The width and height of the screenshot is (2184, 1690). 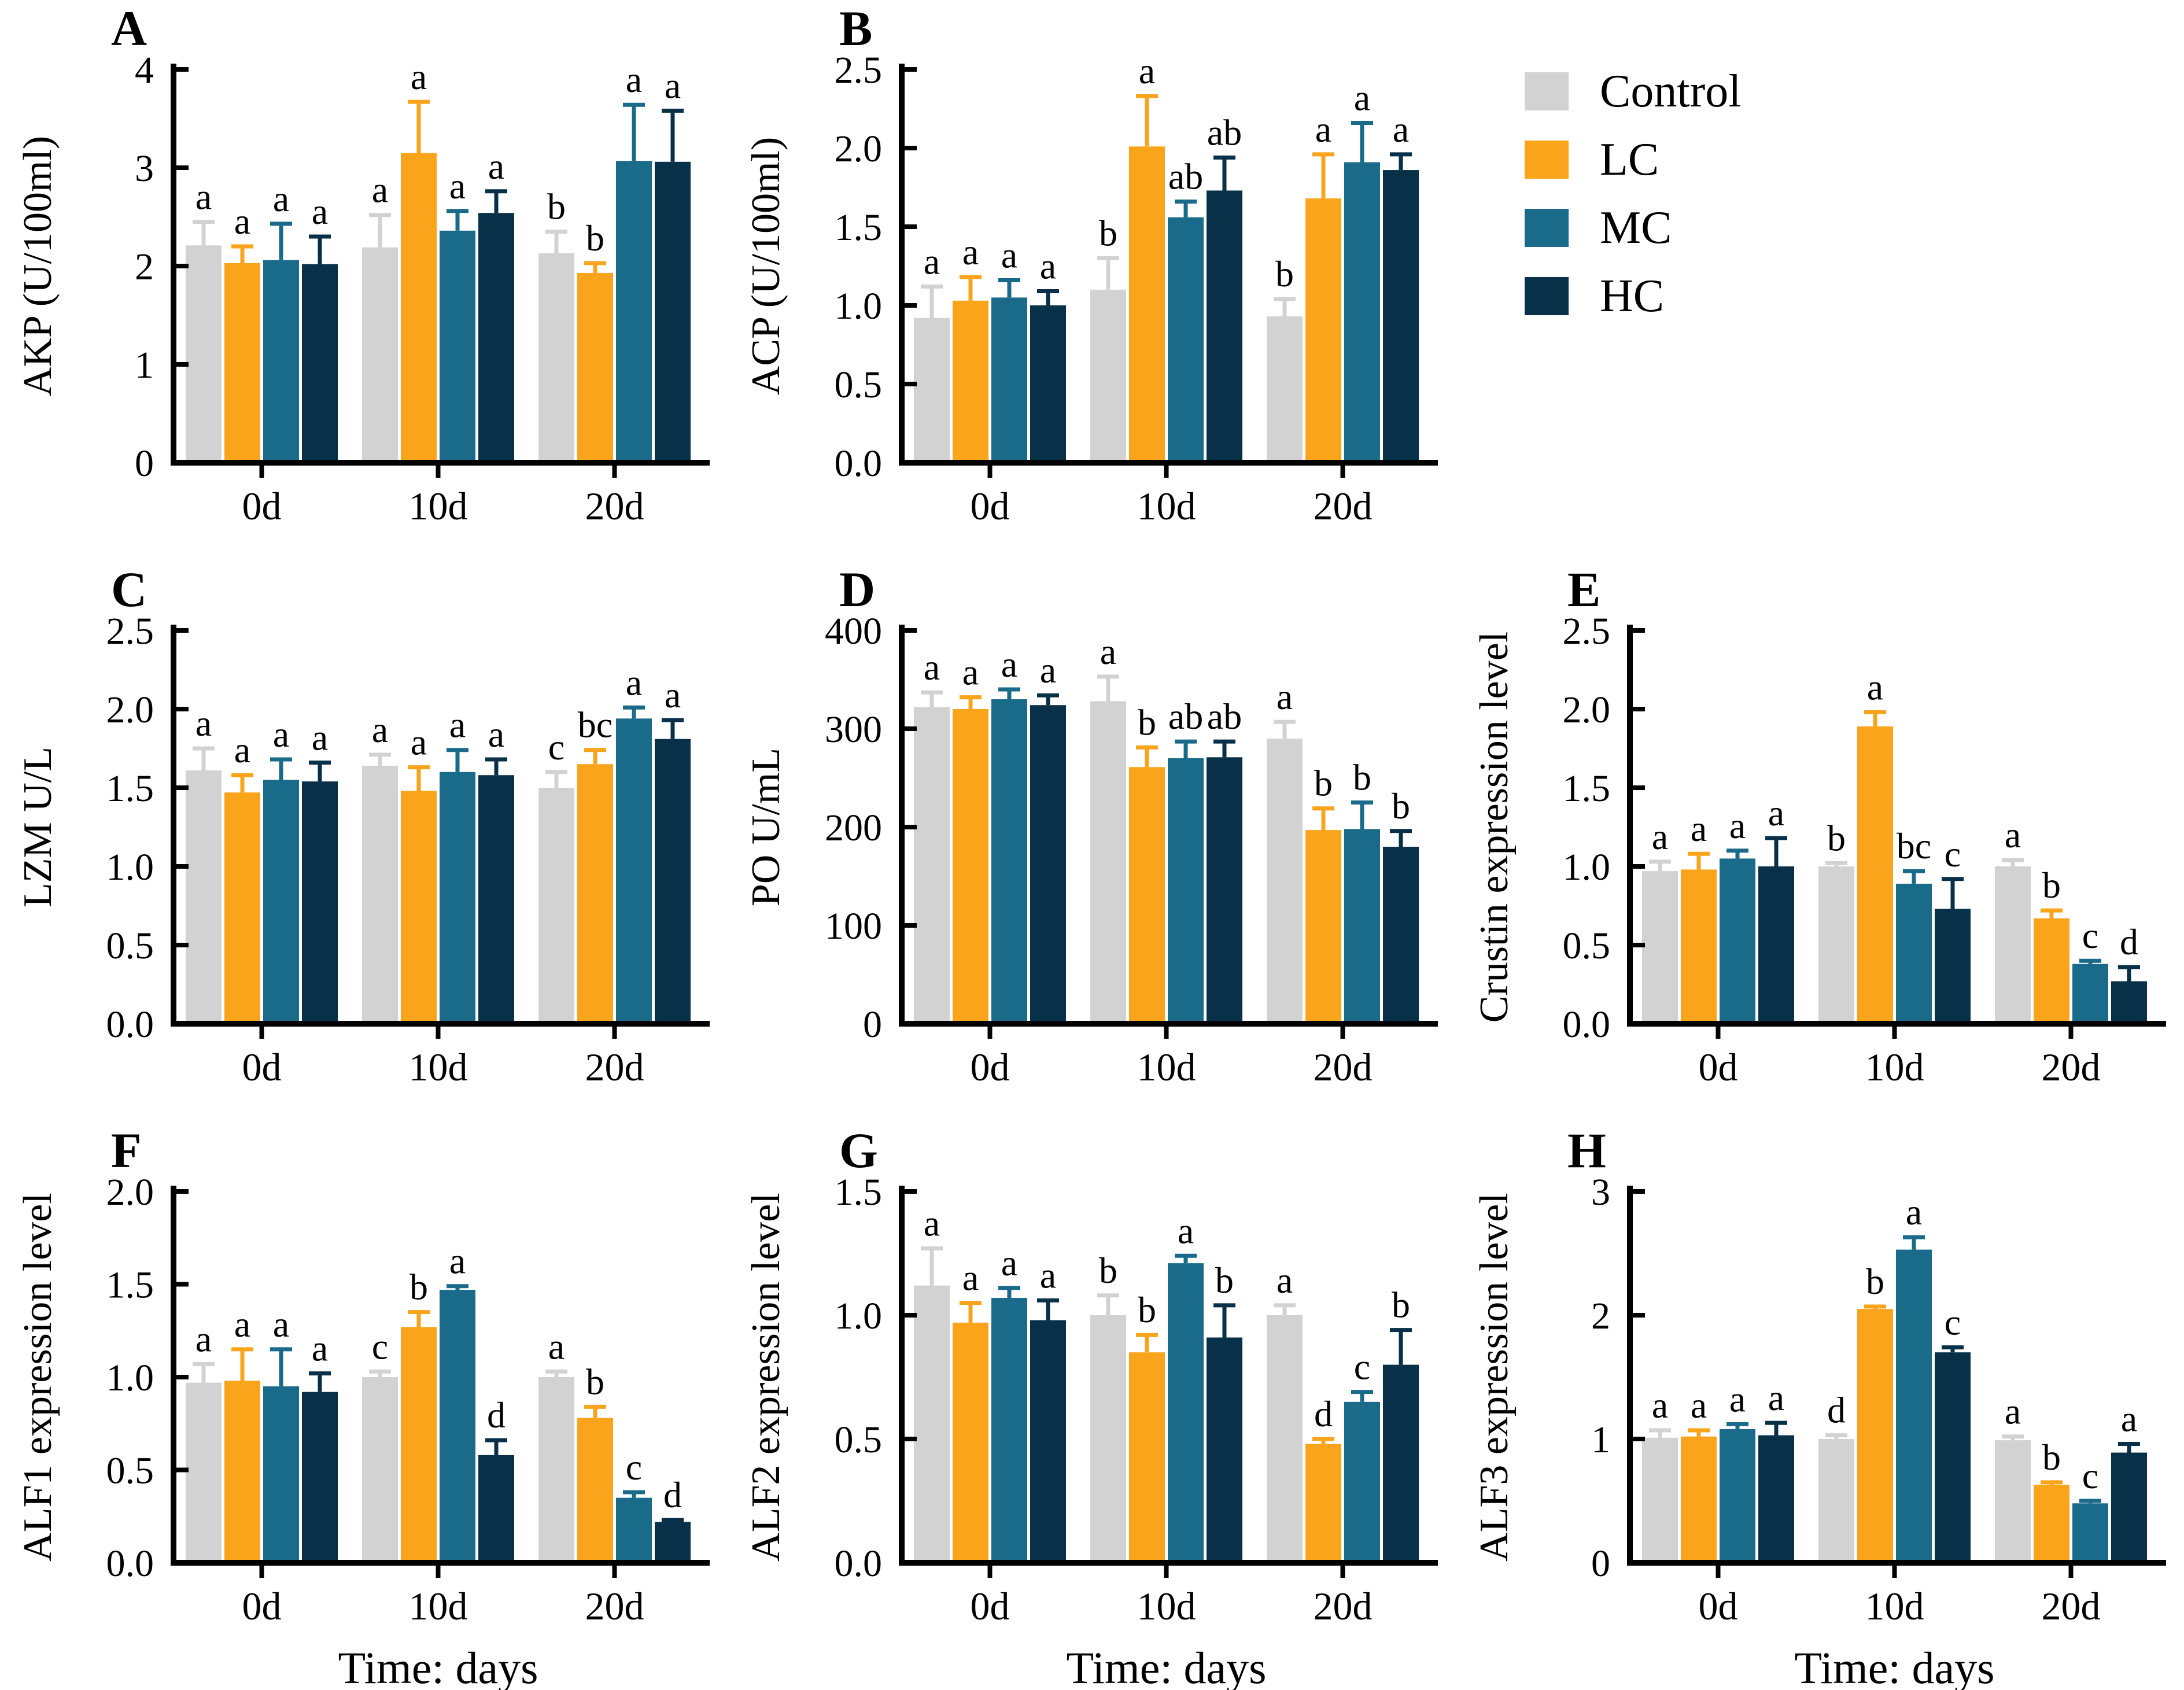 I want to click on legend-item-hc: HC, so click(x=1633, y=296).